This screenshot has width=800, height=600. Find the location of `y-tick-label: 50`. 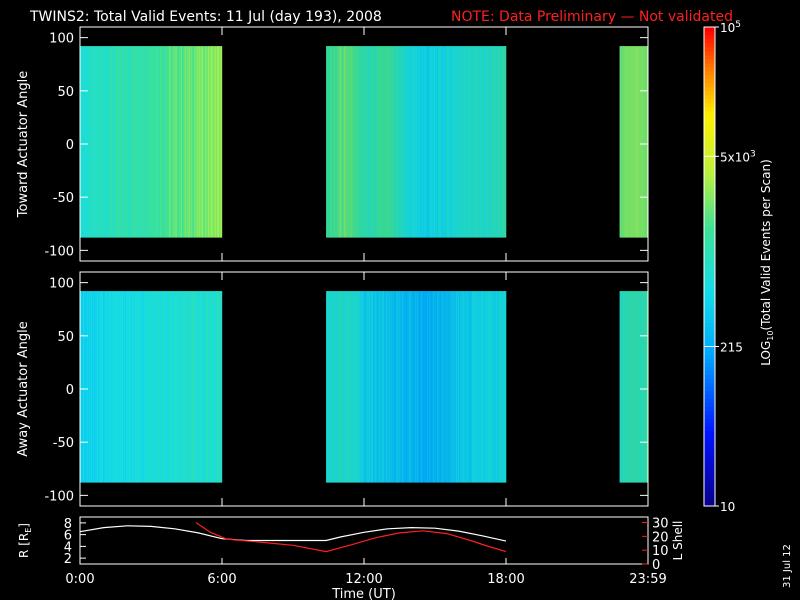

y-tick-label: 50 is located at coordinates (65, 92).